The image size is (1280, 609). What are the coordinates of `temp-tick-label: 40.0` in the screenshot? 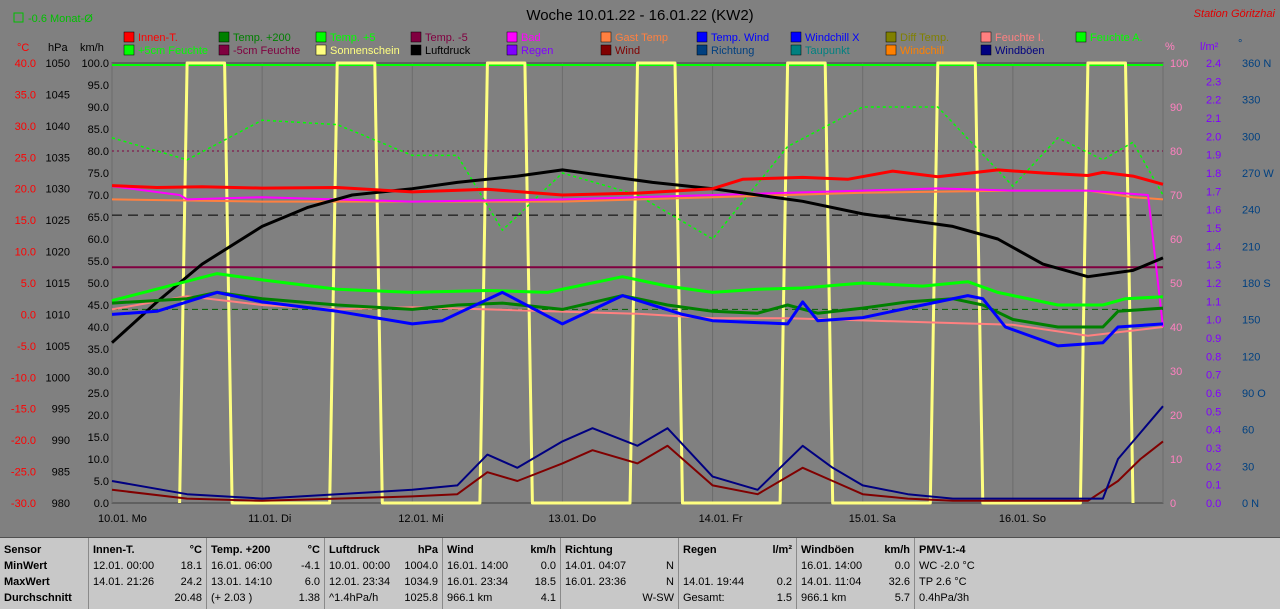 It's located at (25, 64).